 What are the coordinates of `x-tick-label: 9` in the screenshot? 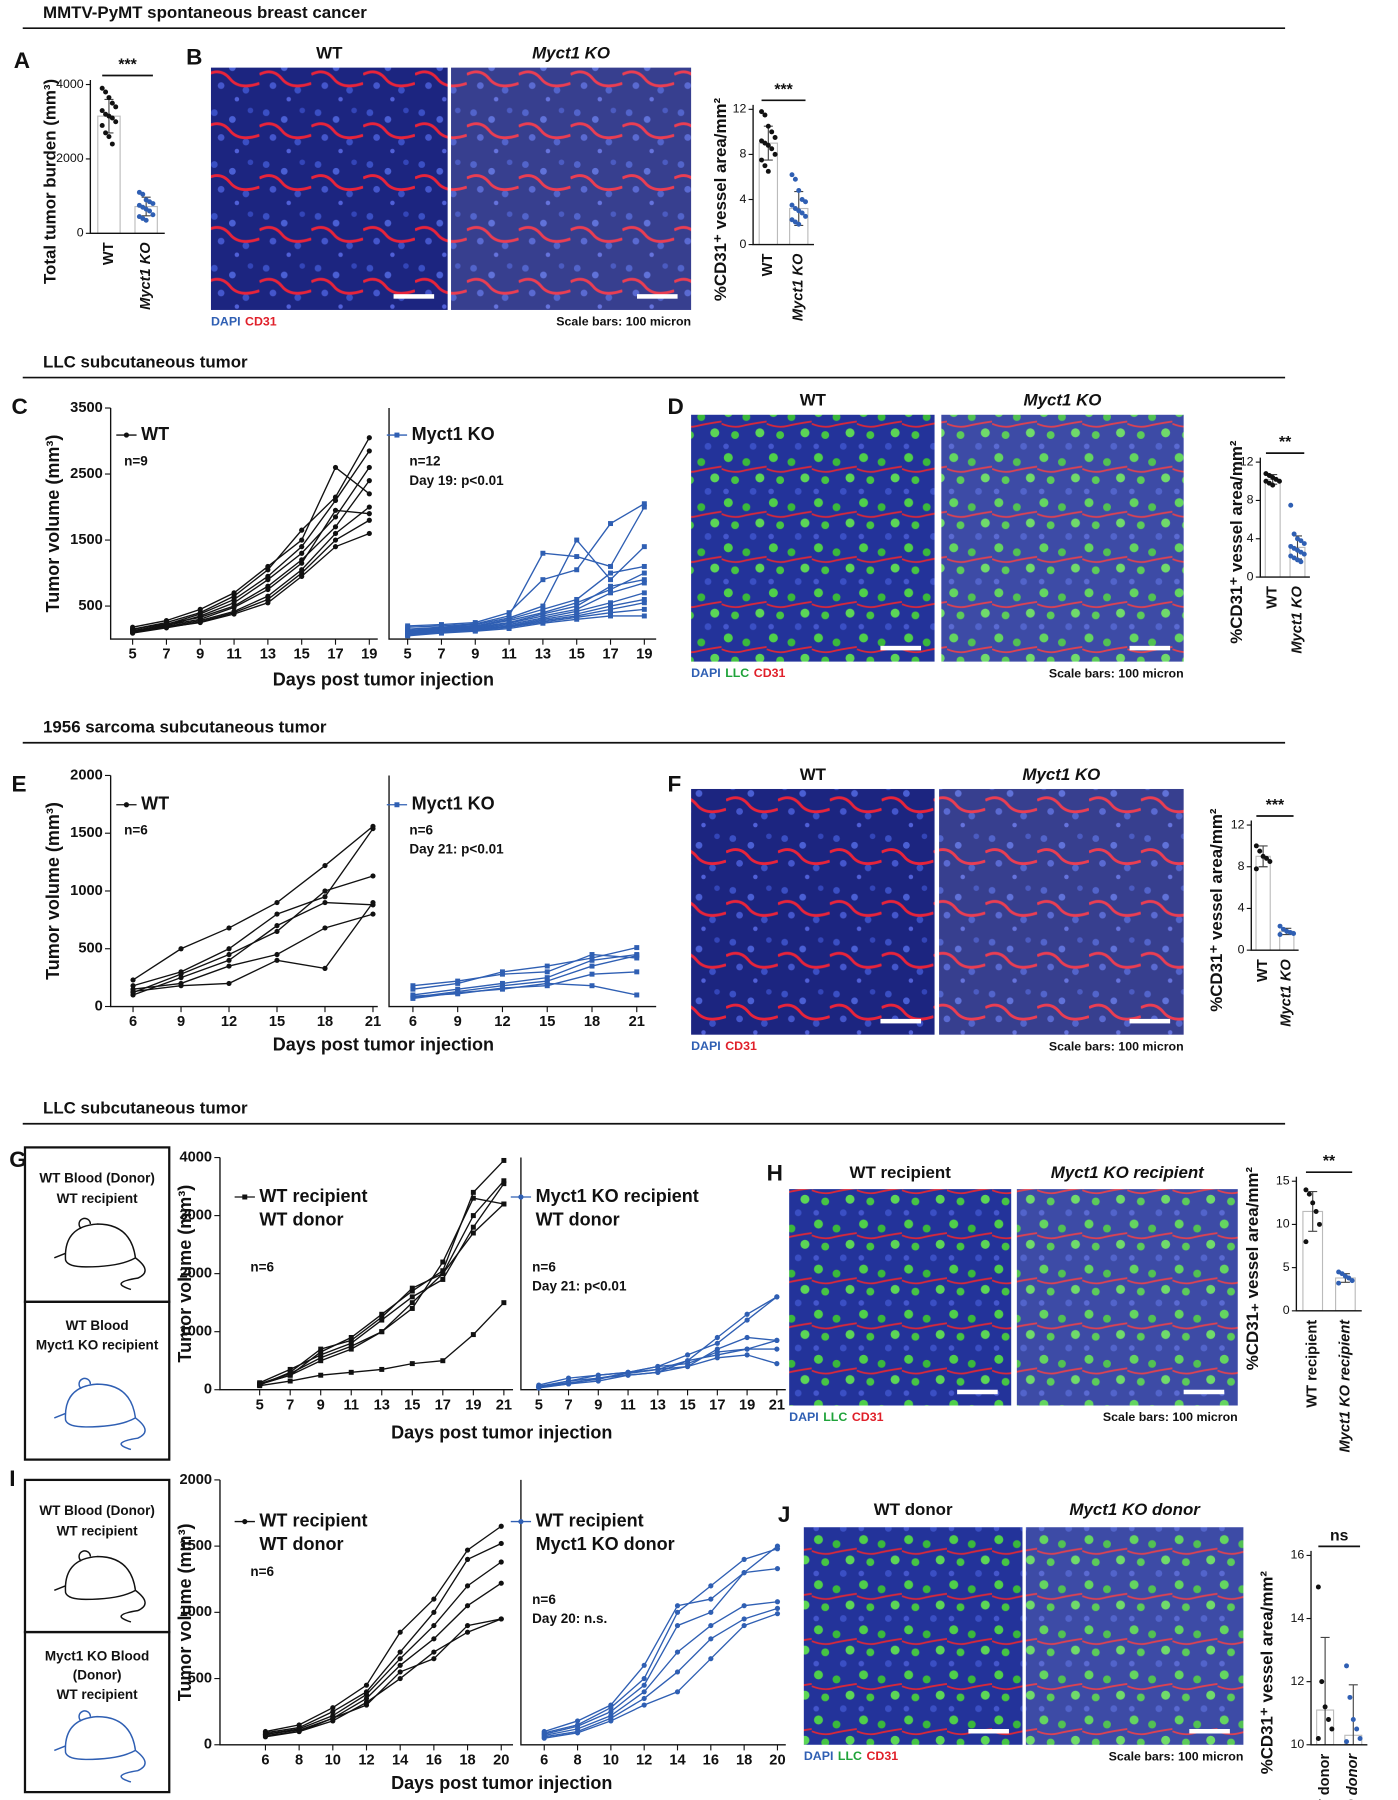 It's located at (458, 1022).